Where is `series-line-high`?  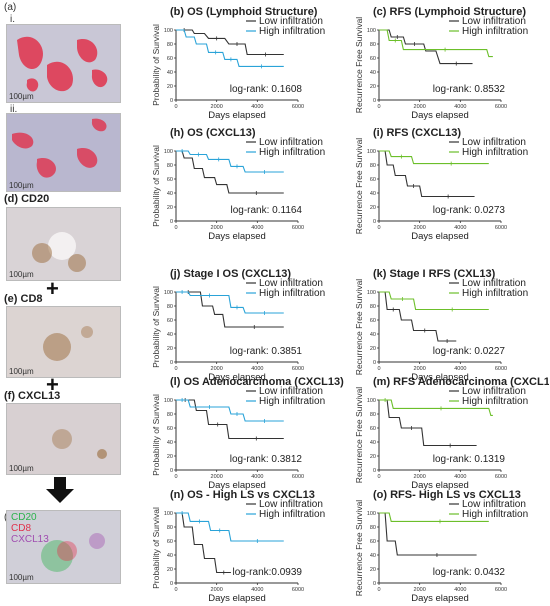 series-line-high is located at coordinates (436, 43).